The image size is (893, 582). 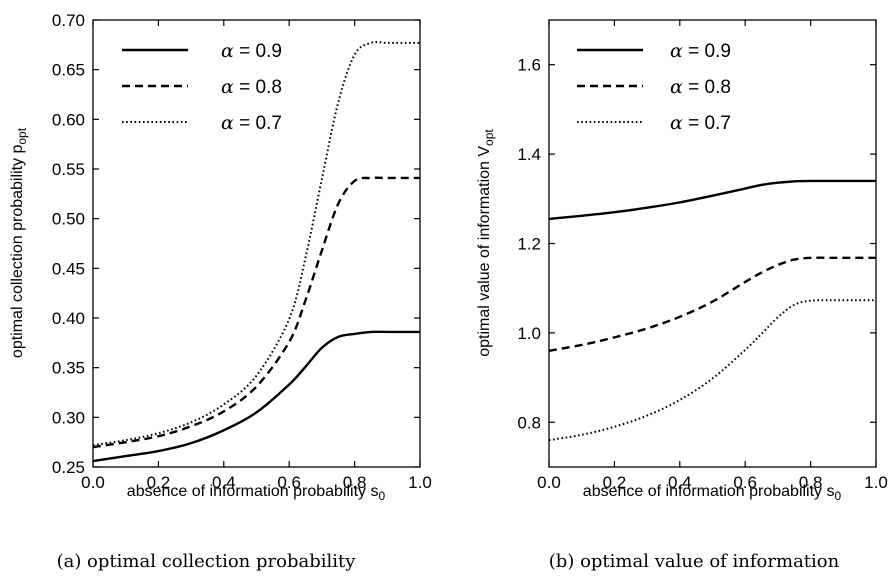 What do you see at coordinates (224, 482) in the screenshot?
I see `x-tick-label-a-2: 0.4` at bounding box center [224, 482].